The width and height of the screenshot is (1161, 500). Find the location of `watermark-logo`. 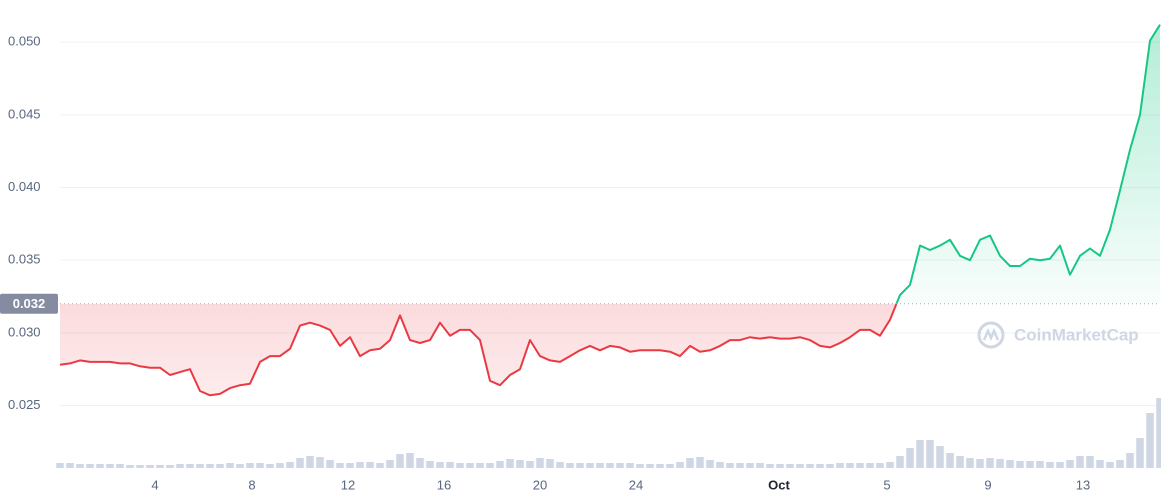

watermark-logo is located at coordinates (991, 335).